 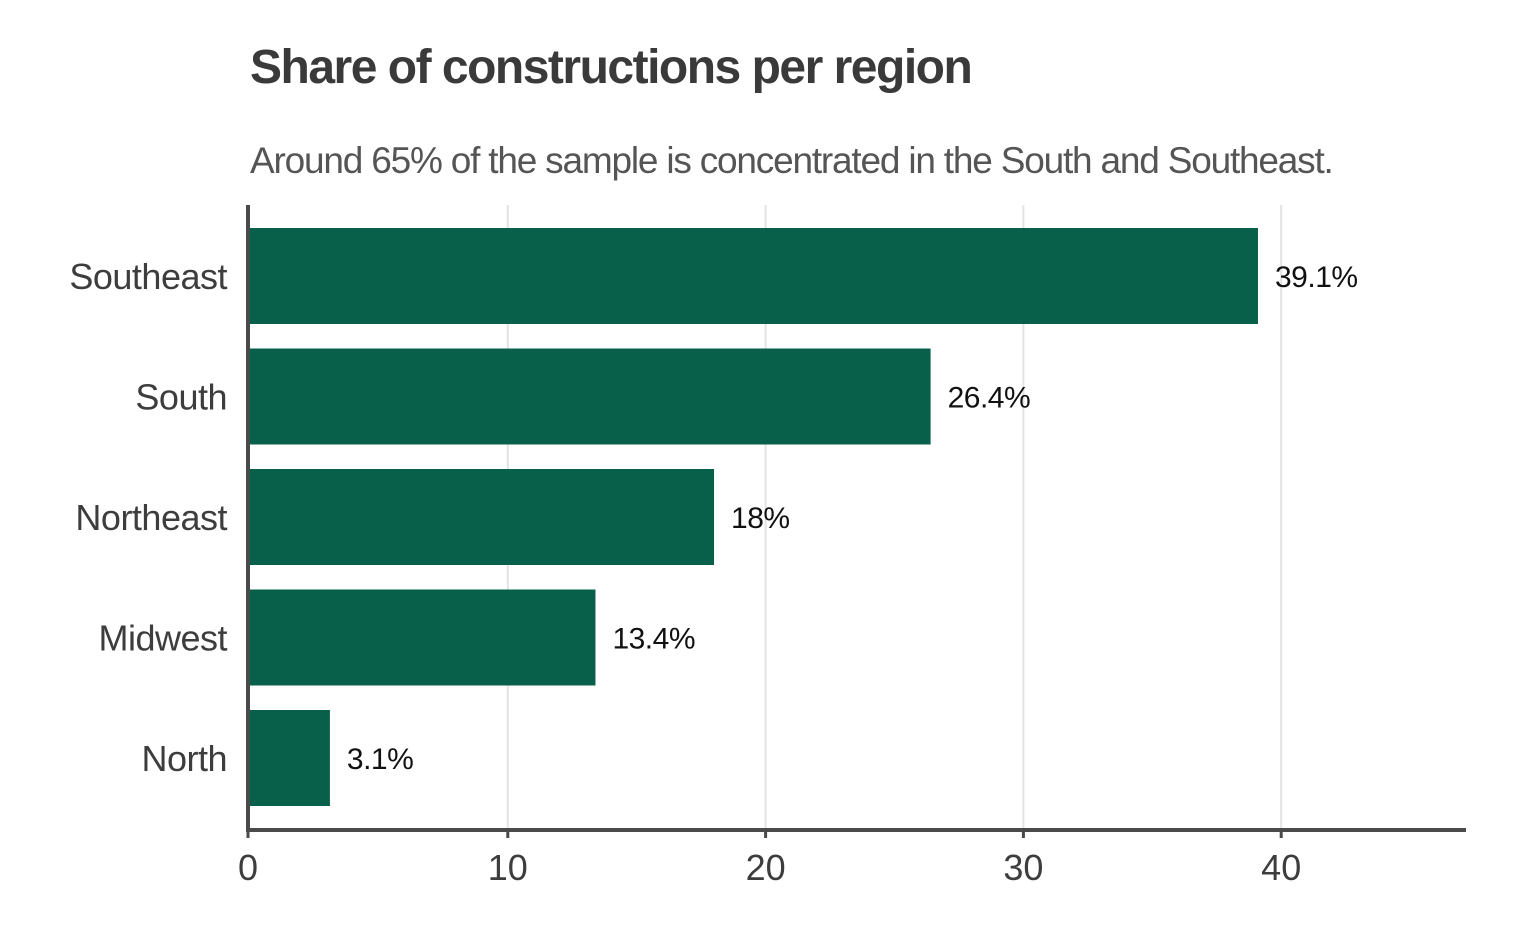 I want to click on x-tick-label-0: 0, so click(x=248, y=867).